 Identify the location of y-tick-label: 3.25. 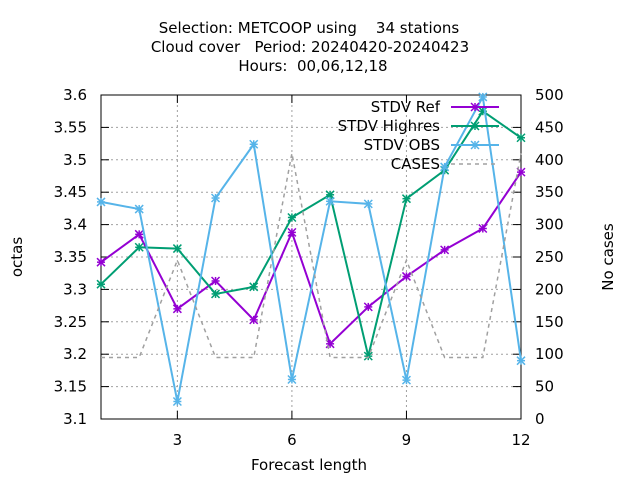
(70, 322).